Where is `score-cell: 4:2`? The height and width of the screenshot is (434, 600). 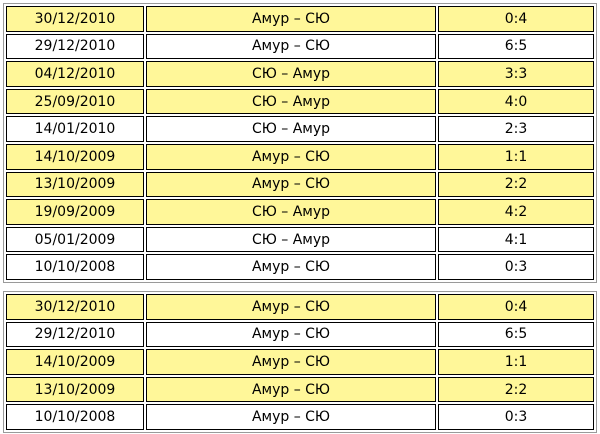 score-cell: 4:2 is located at coordinates (516, 212).